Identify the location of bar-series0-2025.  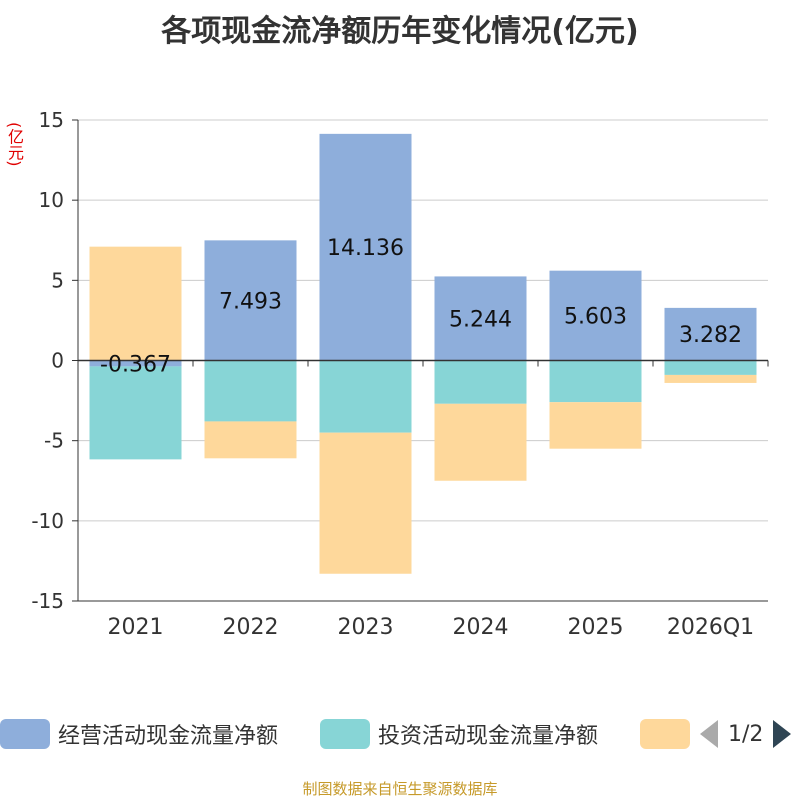
(595, 315).